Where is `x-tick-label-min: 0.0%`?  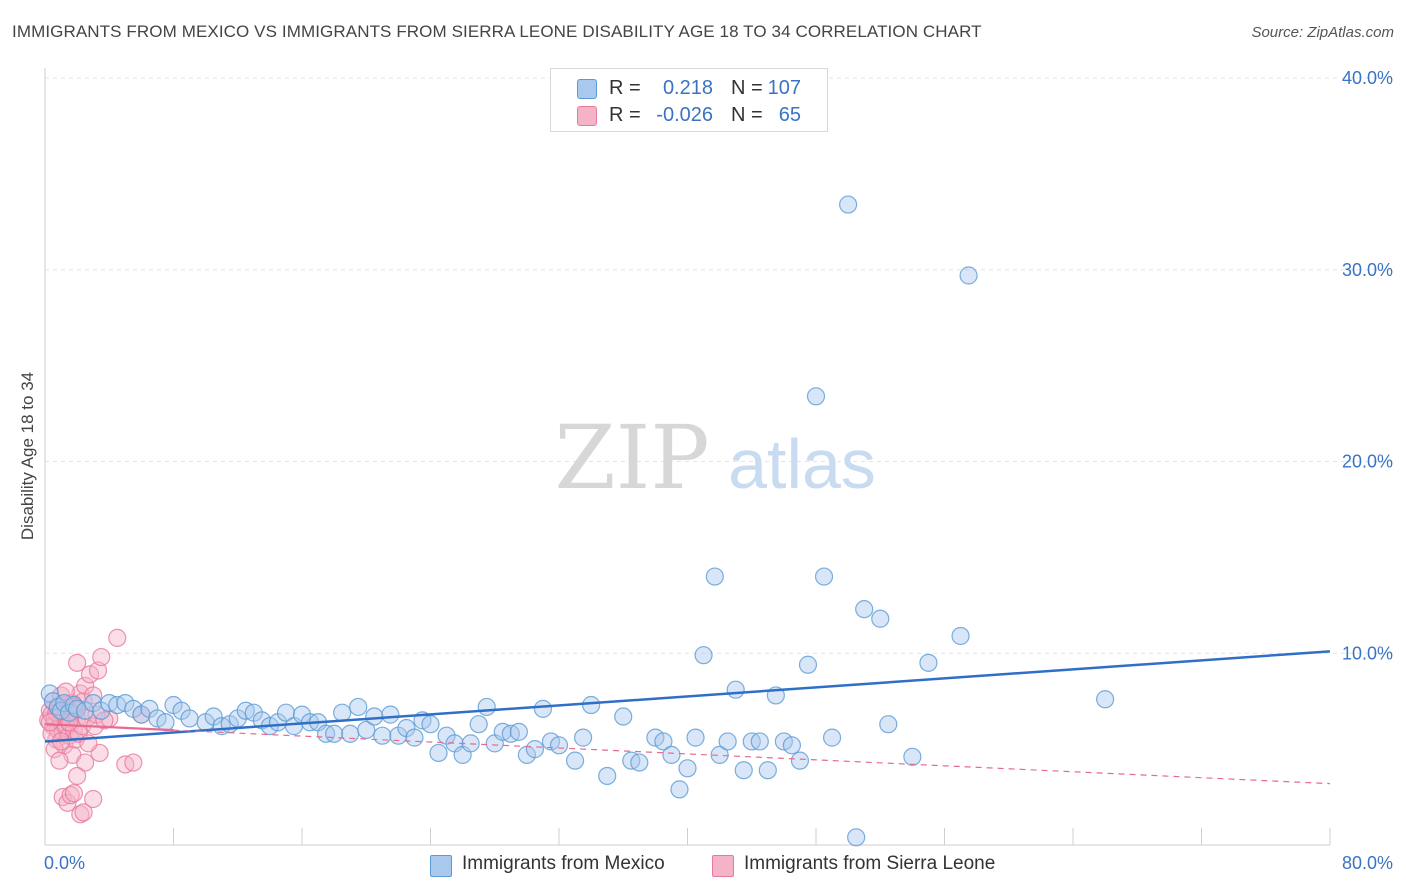 x-tick-label-min: 0.0% is located at coordinates (64, 863).